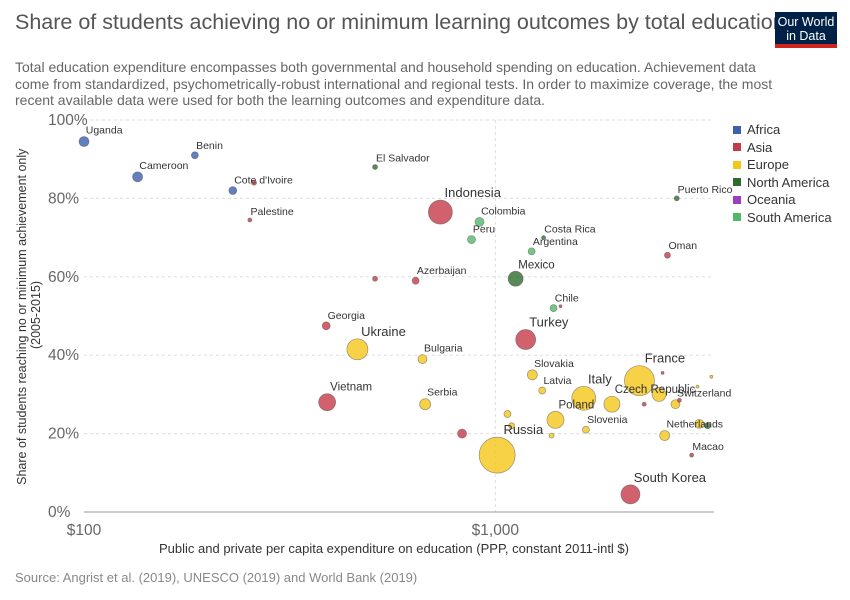  I want to click on data-point-chile, so click(553, 308).